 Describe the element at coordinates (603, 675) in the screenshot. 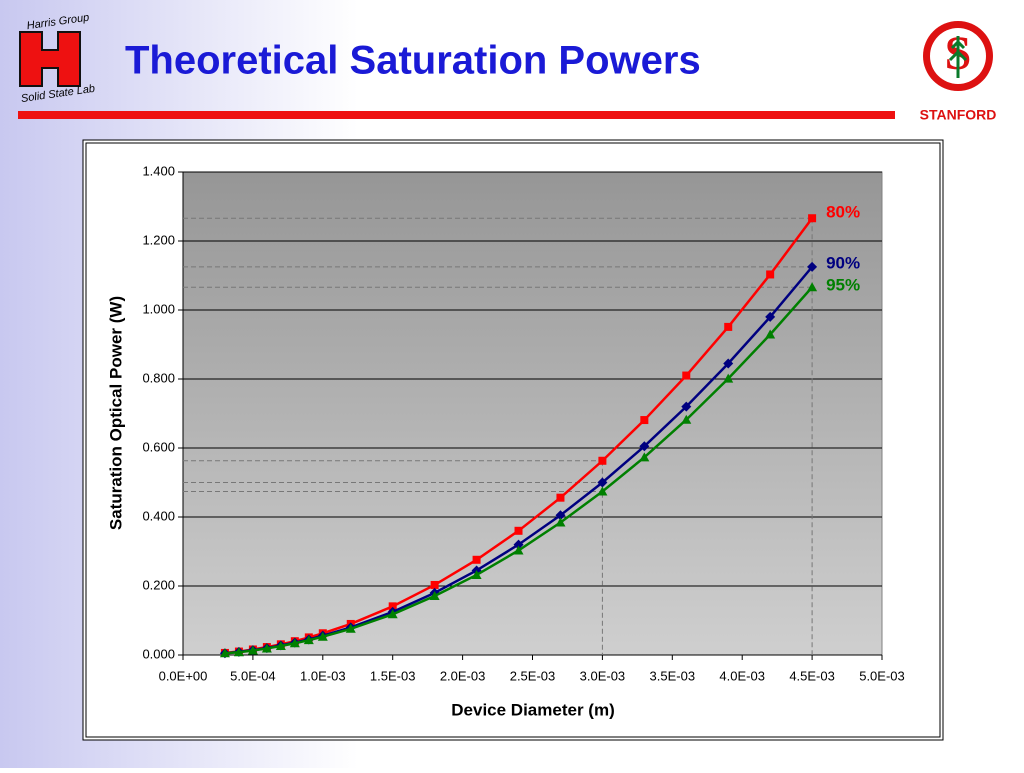

I see `x-tick-label: 3.0E-03` at that location.